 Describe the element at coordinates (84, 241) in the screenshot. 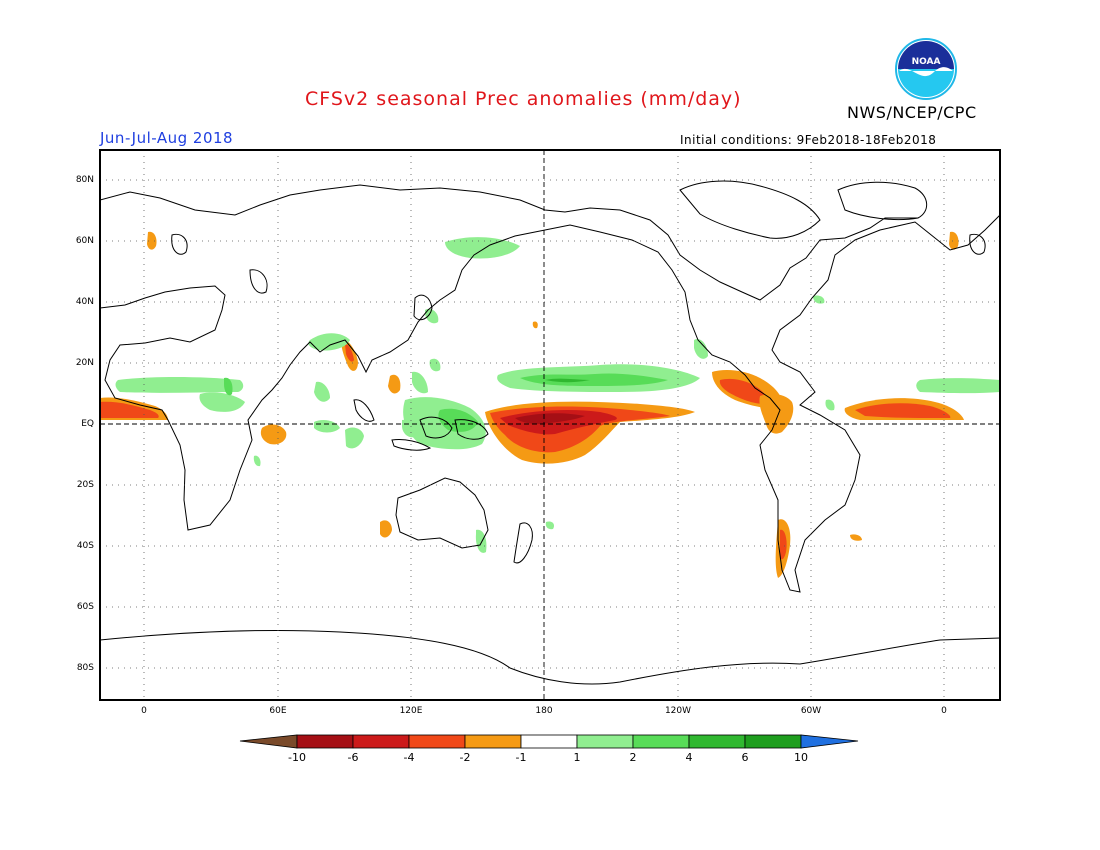

I see `lat-tick-60n: 60N` at that location.